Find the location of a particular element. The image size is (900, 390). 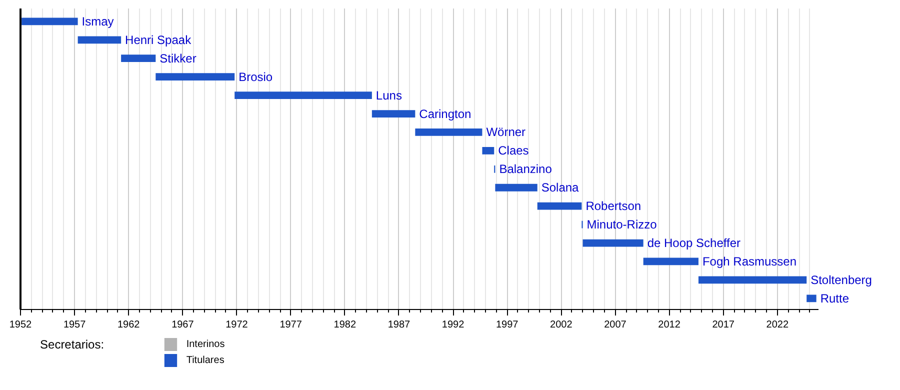

y-tick-label: Minuto-Rizzo is located at coordinates (622, 225).